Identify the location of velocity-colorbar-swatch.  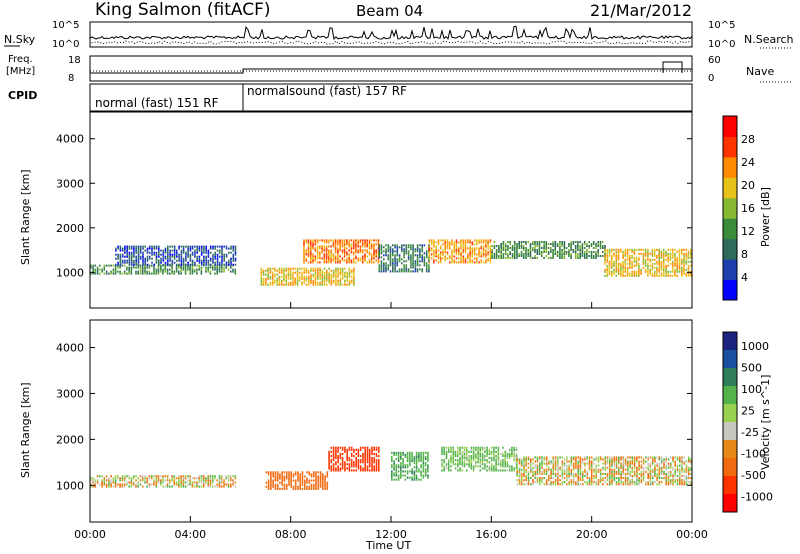
(730, 341).